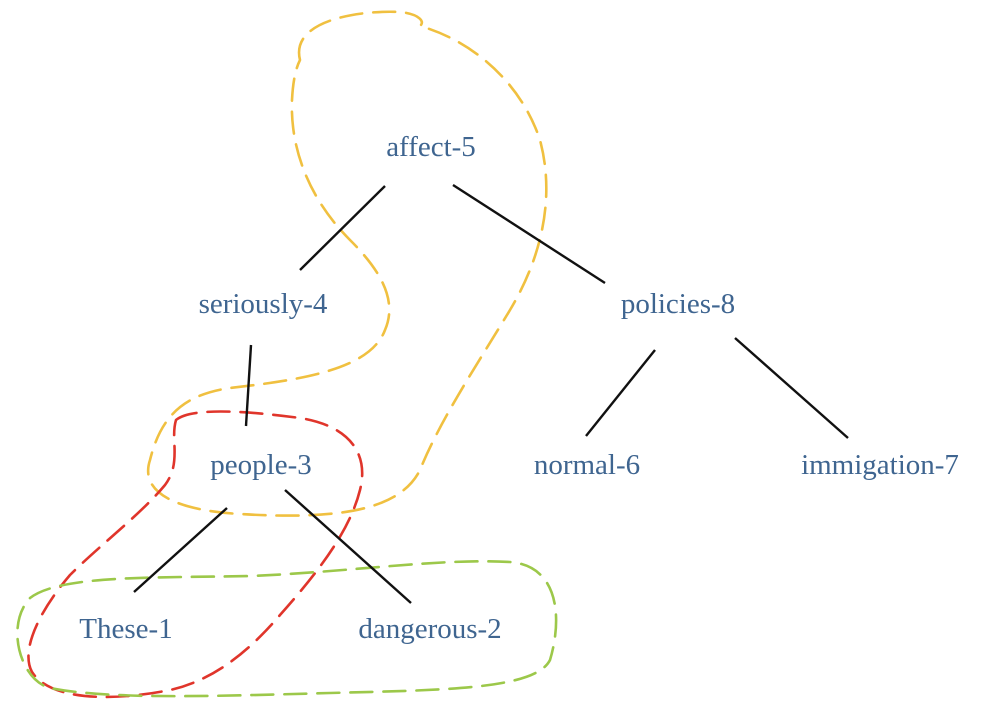  I want to click on node-immigation: immigation-7, so click(880, 465).